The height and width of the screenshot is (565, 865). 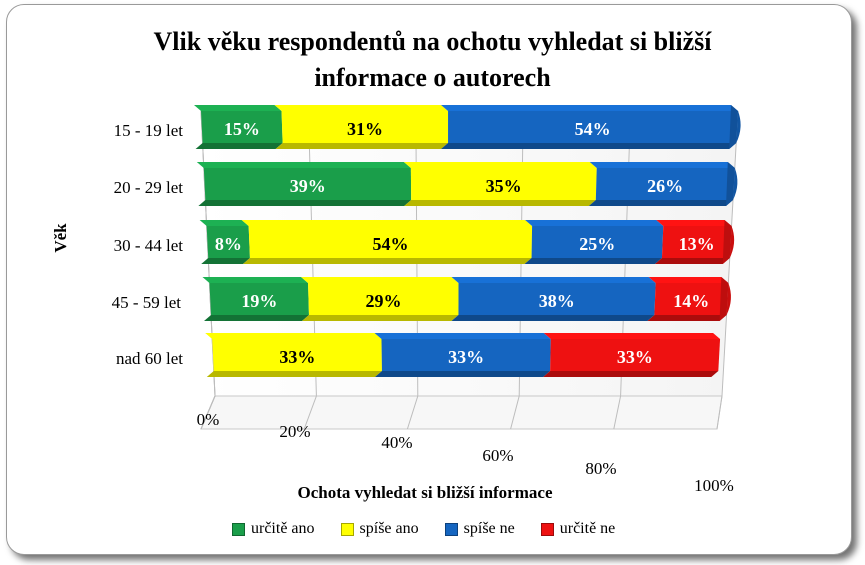 I want to click on x-tick-label: 0%, so click(x=208, y=419).